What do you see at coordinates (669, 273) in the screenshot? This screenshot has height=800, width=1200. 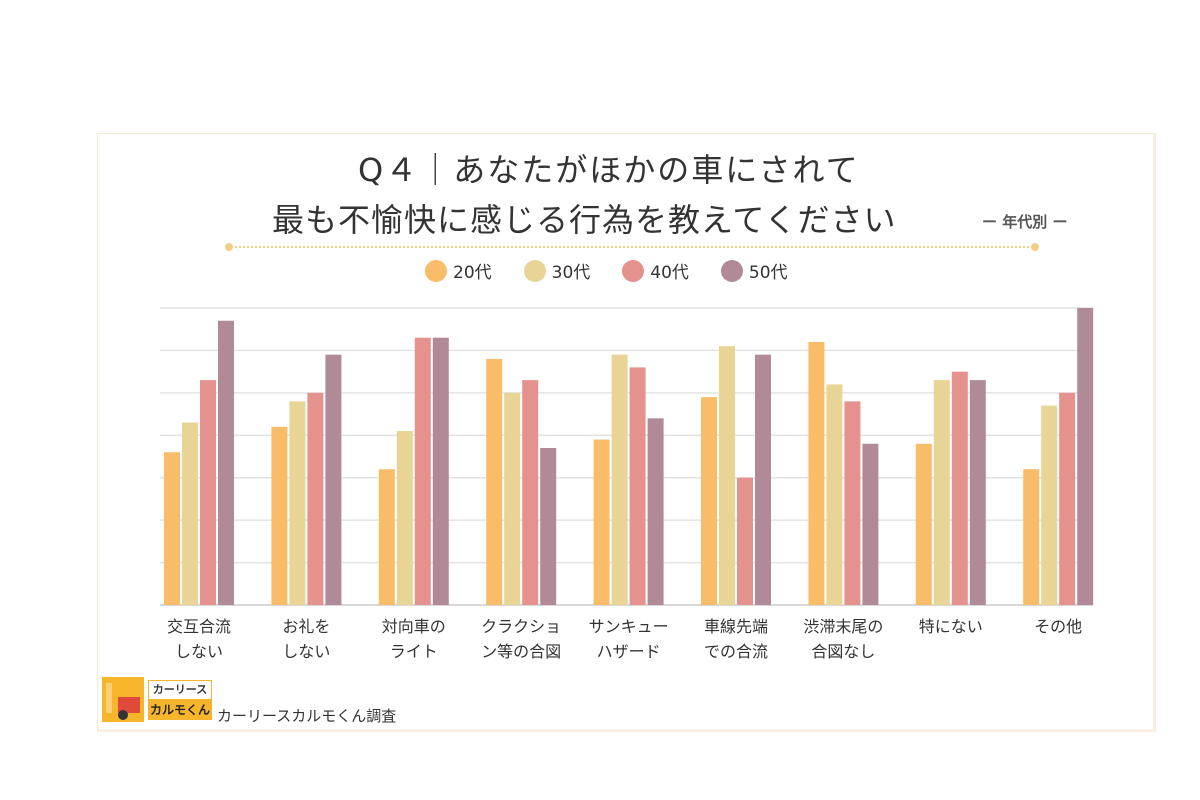 I see `legend-label: 40代` at bounding box center [669, 273].